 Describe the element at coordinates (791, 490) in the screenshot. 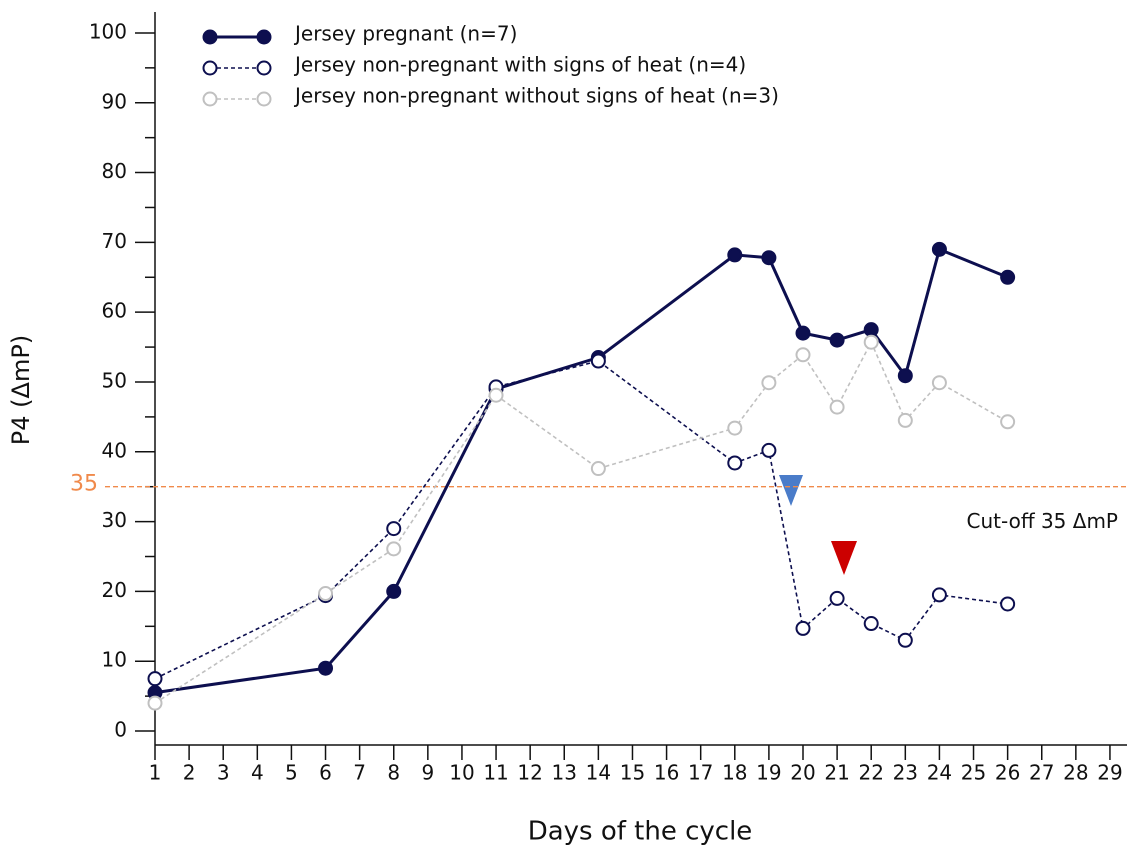

I see `blue-arrow` at that location.